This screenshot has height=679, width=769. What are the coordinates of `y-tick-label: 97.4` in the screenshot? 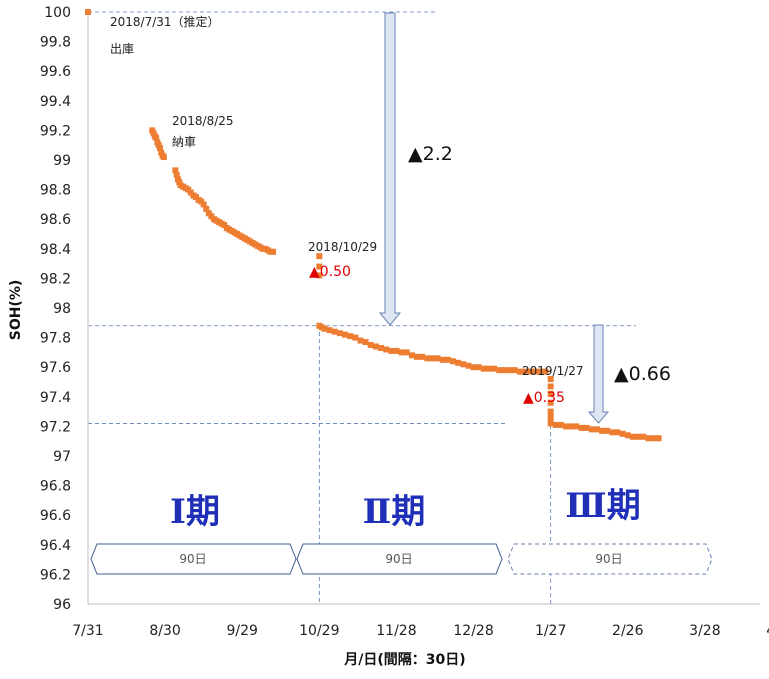 It's located at (55, 398).